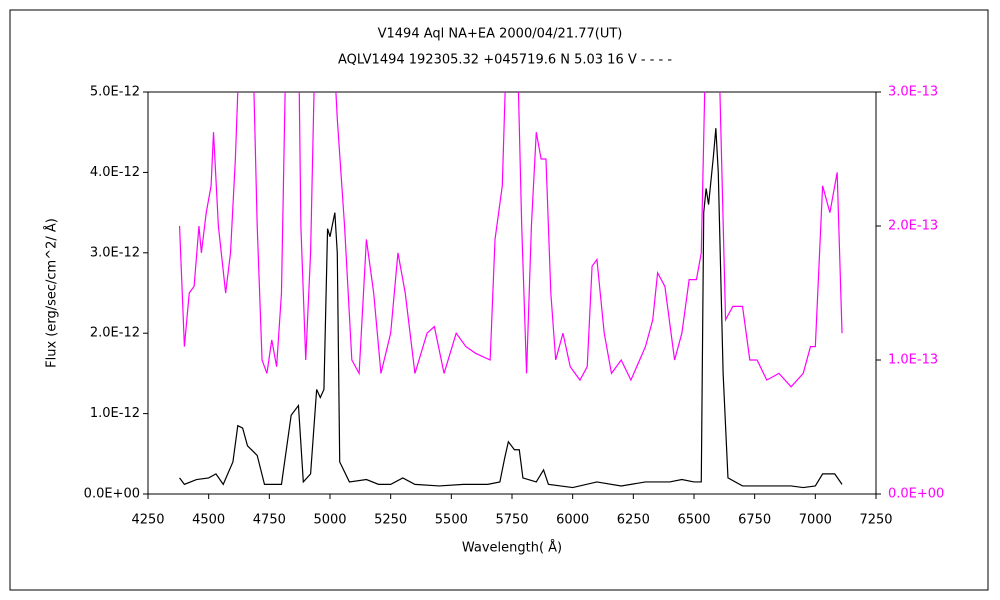 The width and height of the screenshot is (1000, 600). I want to click on y-tick-label: 0.0E+00, so click(112, 494).